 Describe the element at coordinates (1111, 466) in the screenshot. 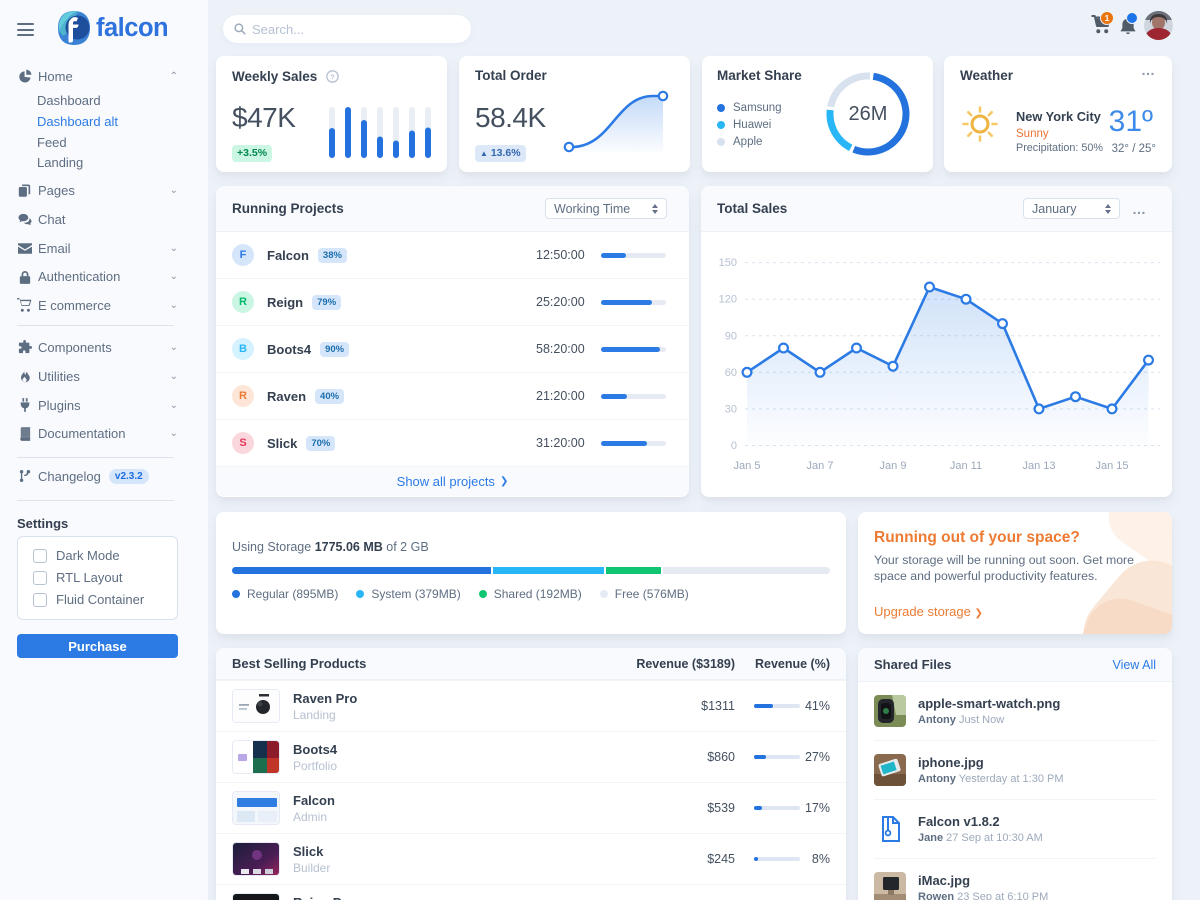

I see `svg-text: Jan 15` at that location.